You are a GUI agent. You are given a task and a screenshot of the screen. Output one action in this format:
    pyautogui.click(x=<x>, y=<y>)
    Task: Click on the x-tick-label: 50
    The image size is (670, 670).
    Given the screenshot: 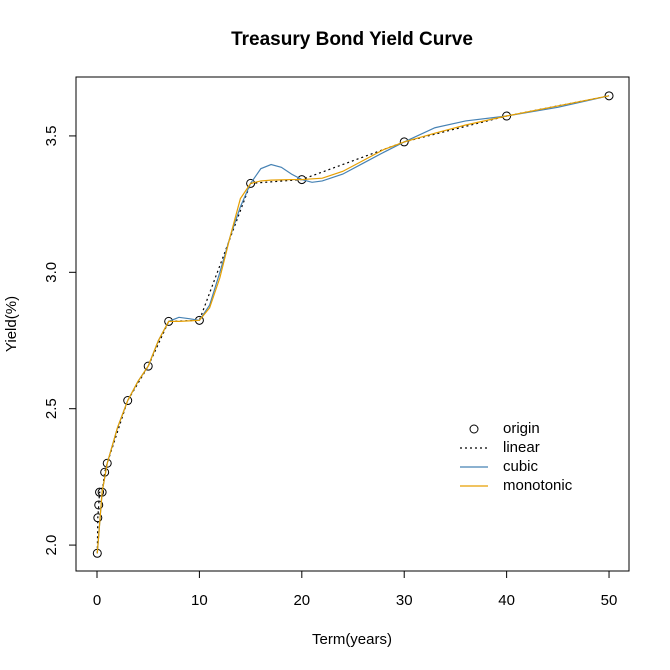 What is the action you would take?
    pyautogui.click(x=609, y=600)
    